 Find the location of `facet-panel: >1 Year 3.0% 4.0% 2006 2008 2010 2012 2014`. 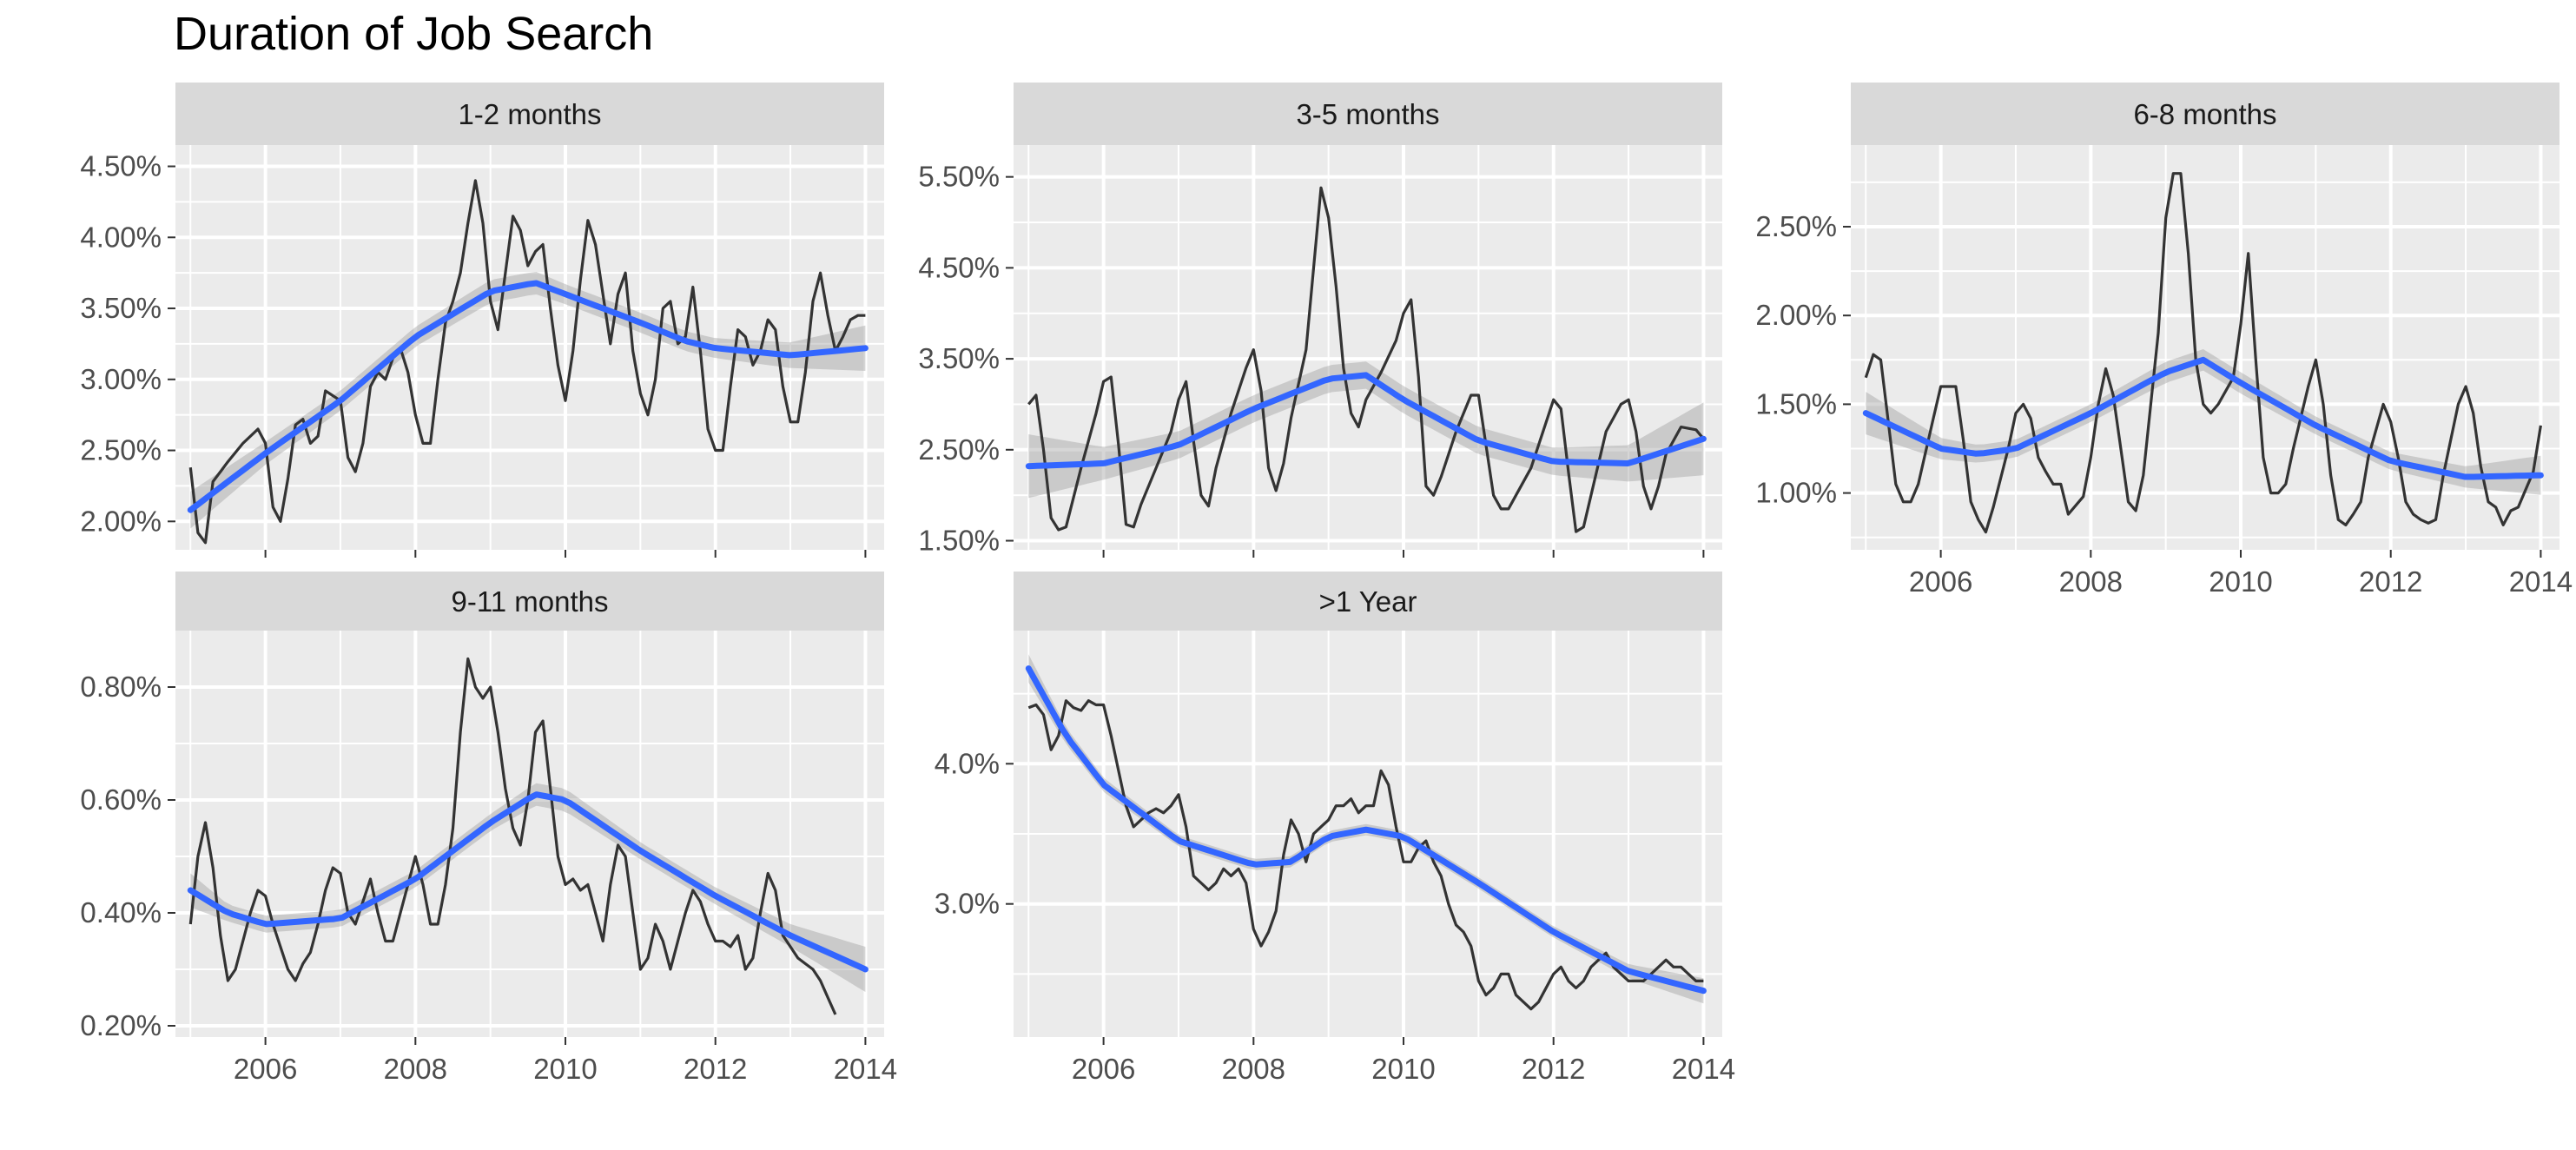

facet-panel: >1 Year 3.0% 4.0% 2006 2008 2010 2012 2014 is located at coordinates (1335, 828).